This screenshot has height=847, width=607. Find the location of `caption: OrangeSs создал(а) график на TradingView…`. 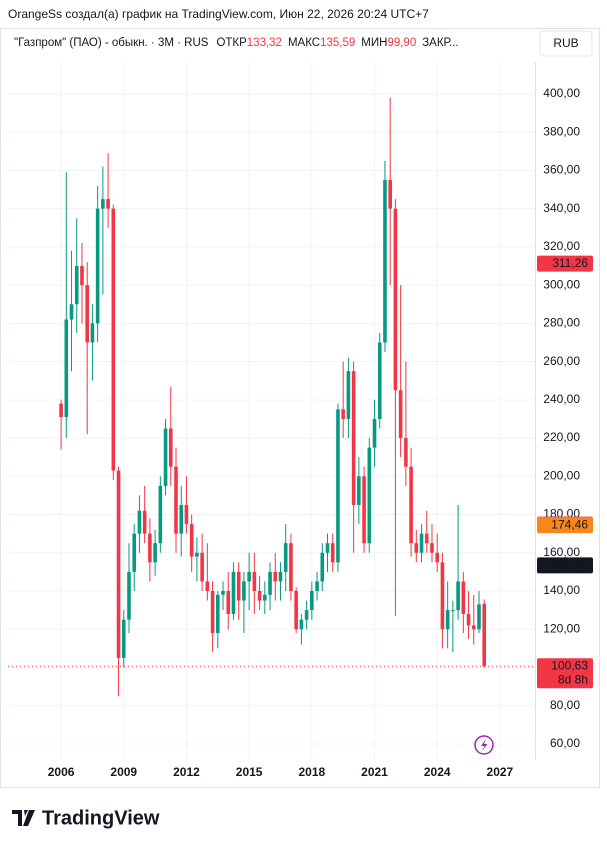

caption: OrangeSs создал(а) график на TradingView… is located at coordinates (218, 14).